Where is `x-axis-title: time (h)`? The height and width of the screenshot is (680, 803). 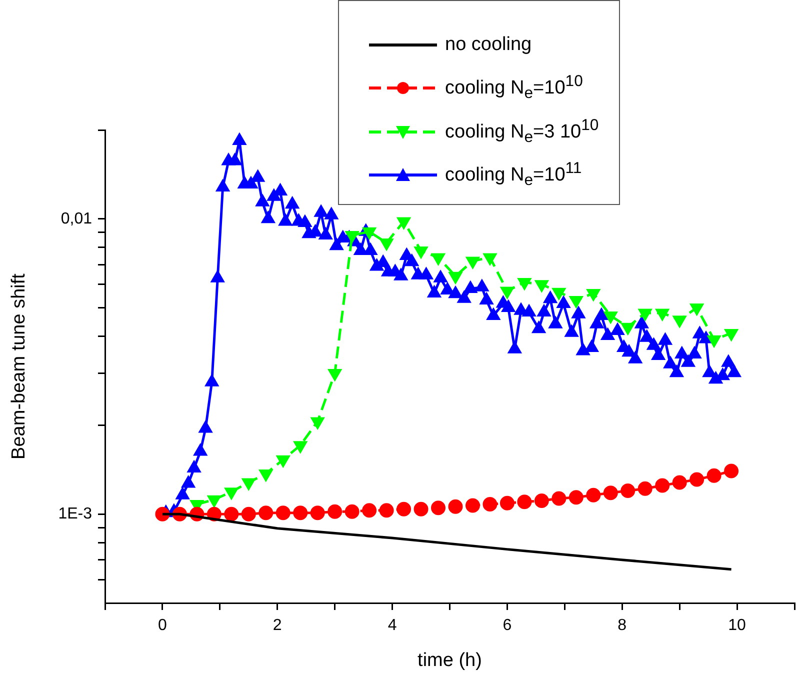 x-axis-title: time (h) is located at coordinates (450, 660).